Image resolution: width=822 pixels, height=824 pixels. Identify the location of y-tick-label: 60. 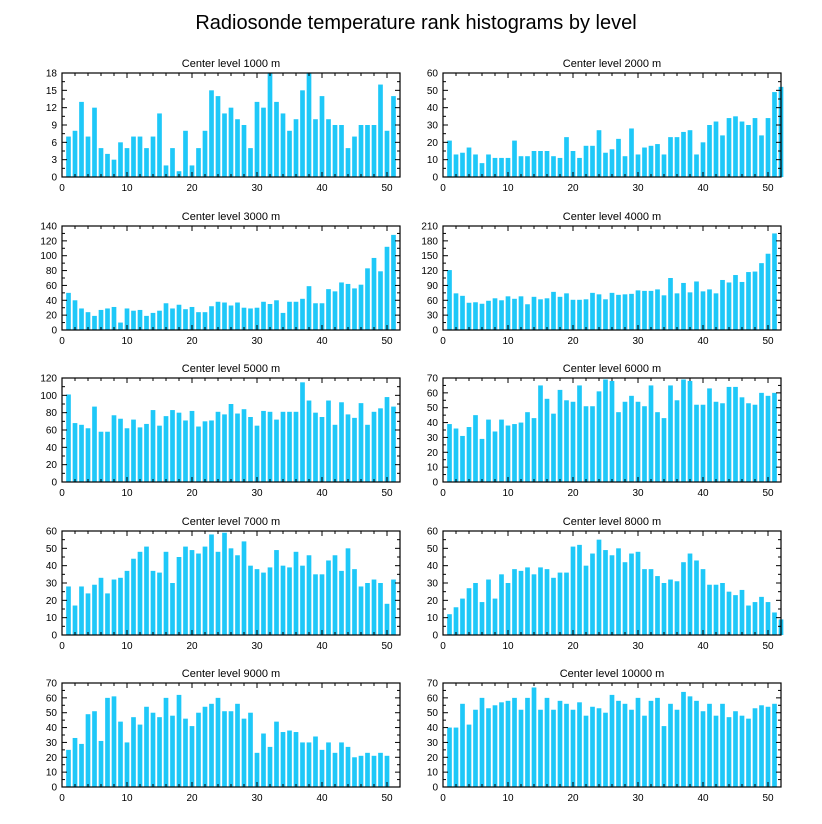
(52, 286).